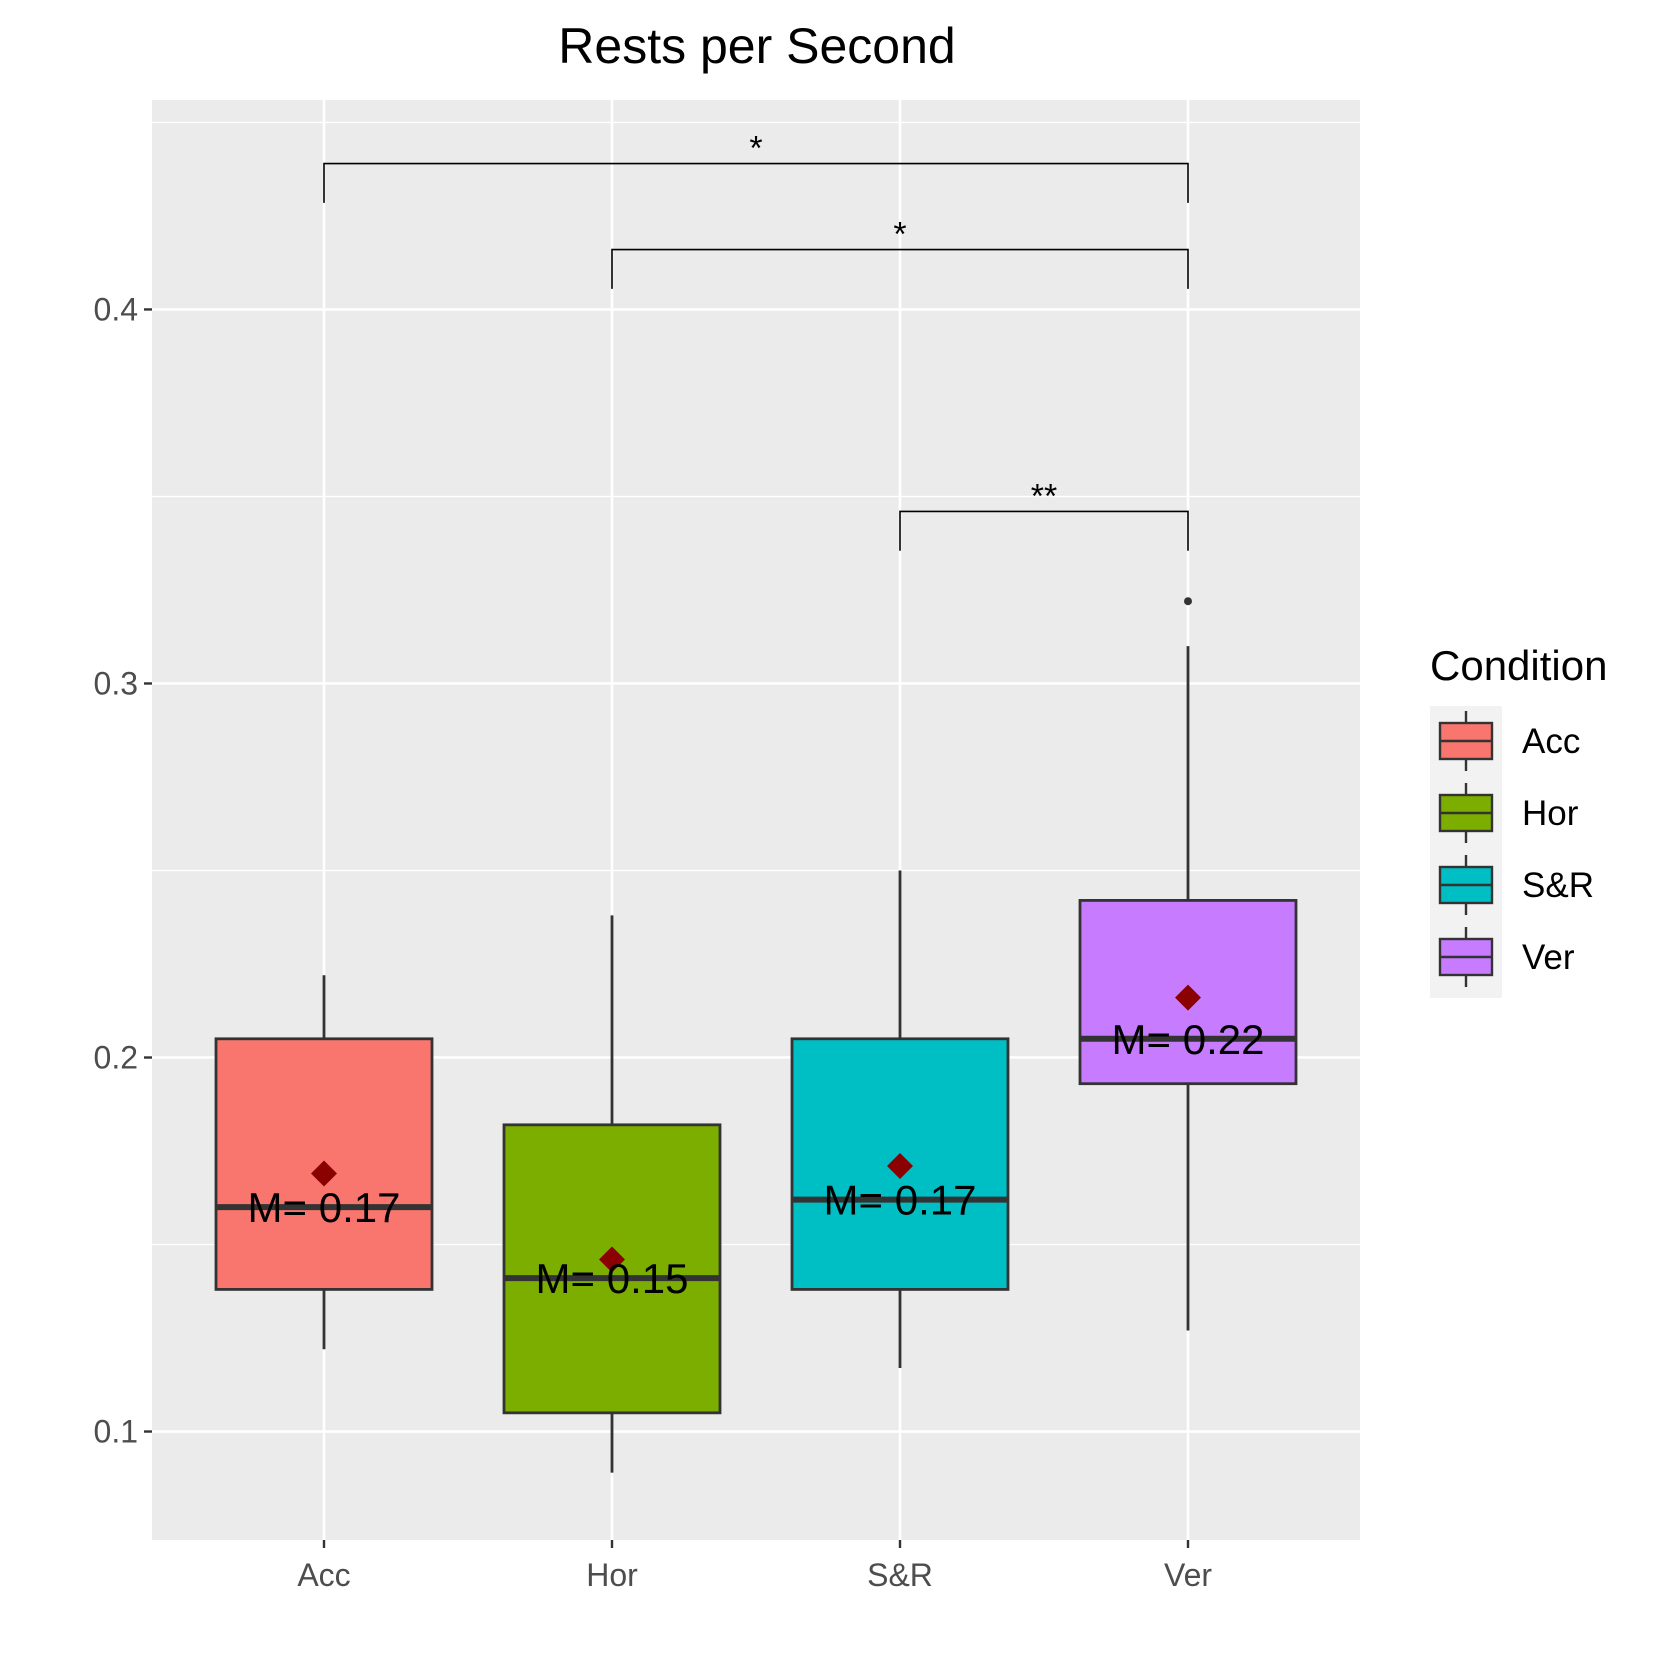  I want to click on legend-label: Acc, so click(1551, 741).